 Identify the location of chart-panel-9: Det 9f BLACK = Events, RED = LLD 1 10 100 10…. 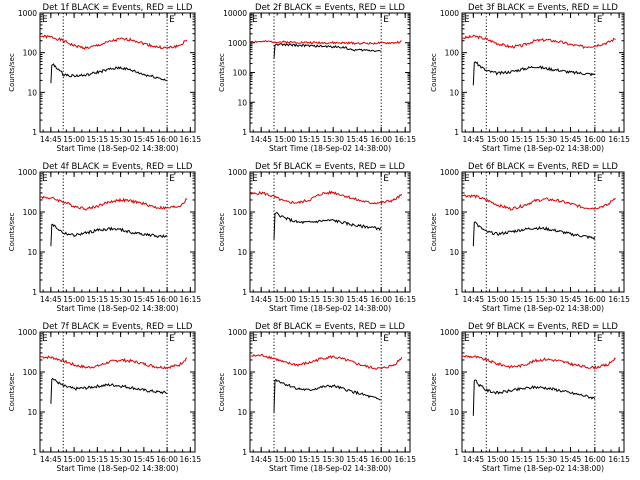
(530, 397).